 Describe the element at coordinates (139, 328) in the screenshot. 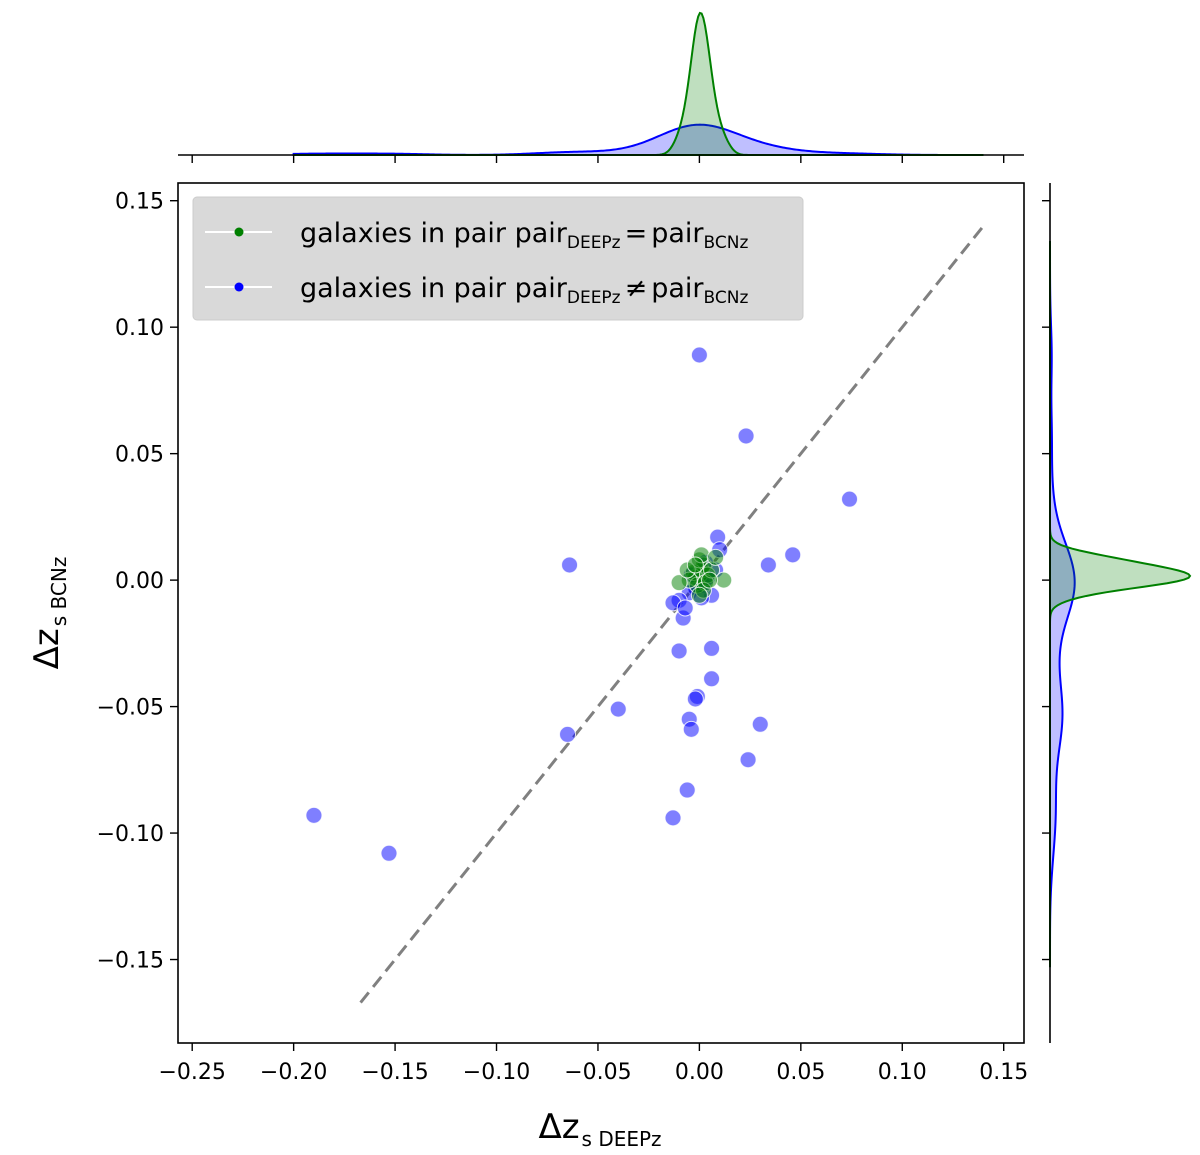

I see `y-tick-label: 0.10` at that location.